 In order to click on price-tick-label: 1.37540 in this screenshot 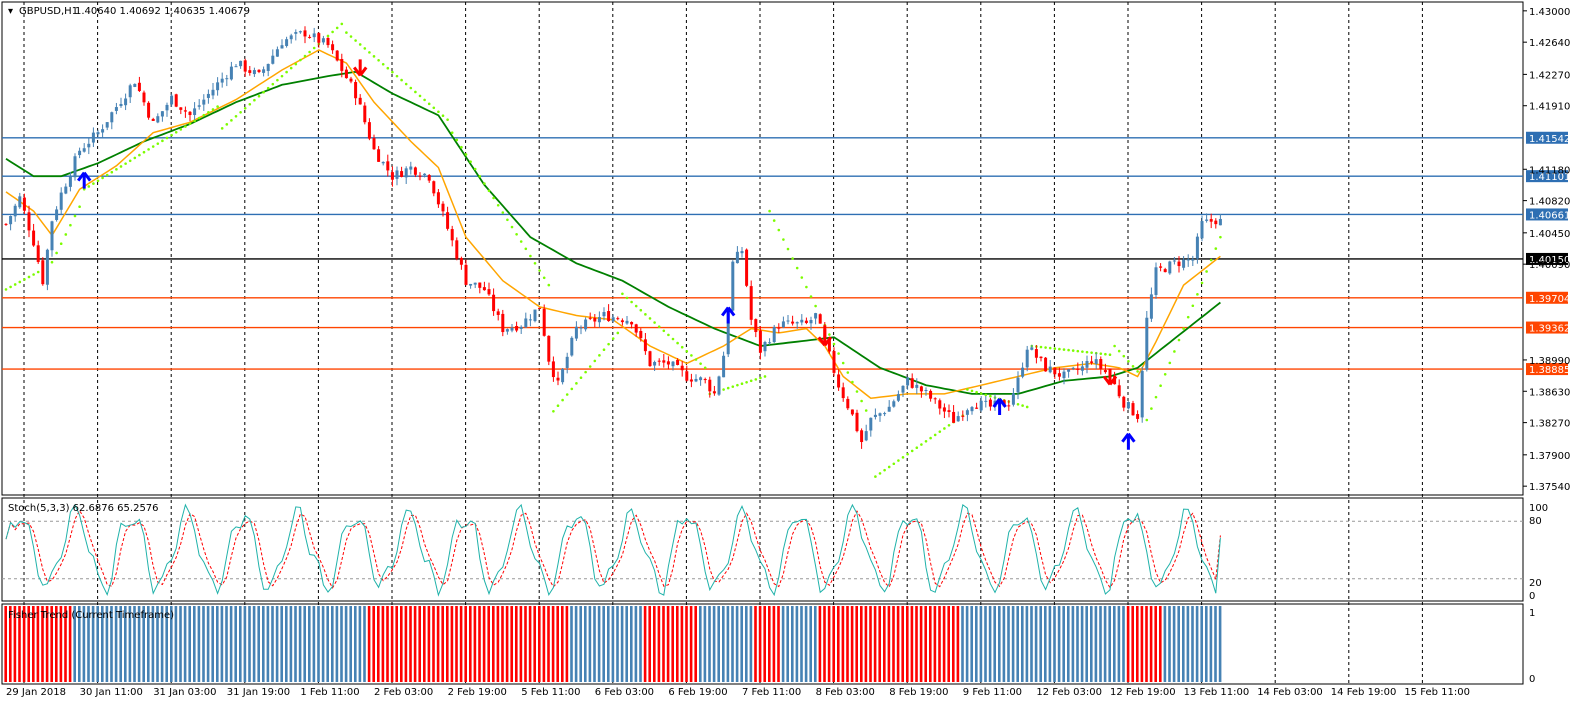, I will do `click(1549, 487)`.